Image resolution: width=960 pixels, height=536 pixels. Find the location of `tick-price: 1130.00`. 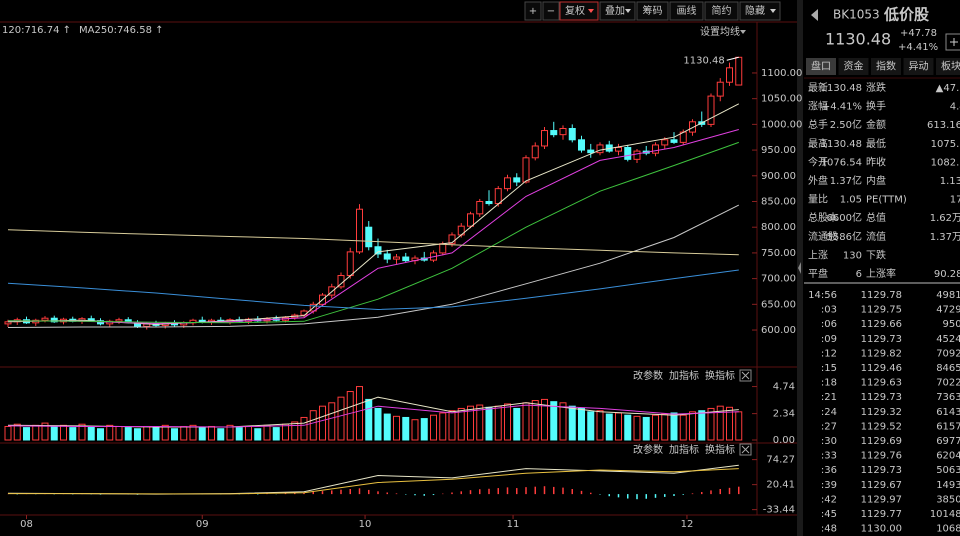

tick-price: 1130.00 is located at coordinates (881, 529).